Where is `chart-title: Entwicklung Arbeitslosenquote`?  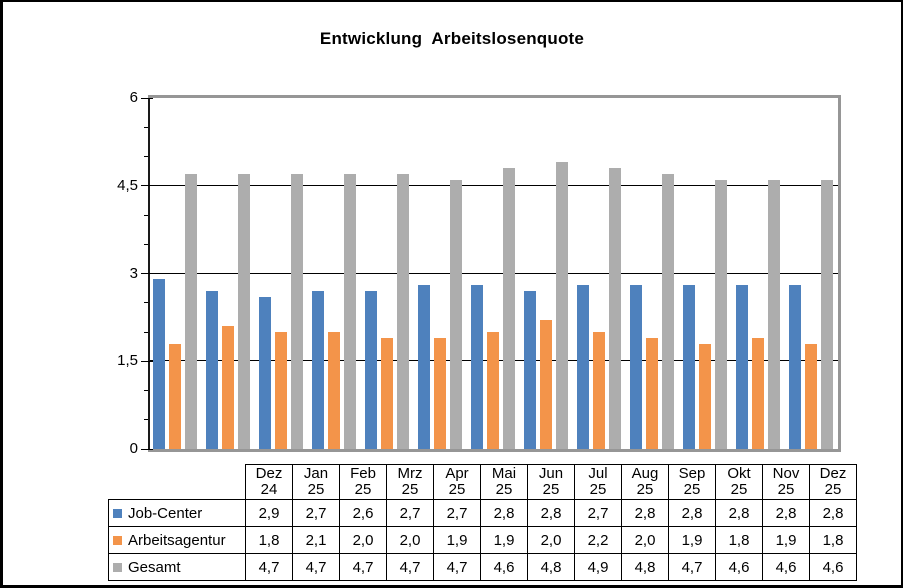
chart-title: Entwicklung Arbeitslosenquote is located at coordinates (452, 38).